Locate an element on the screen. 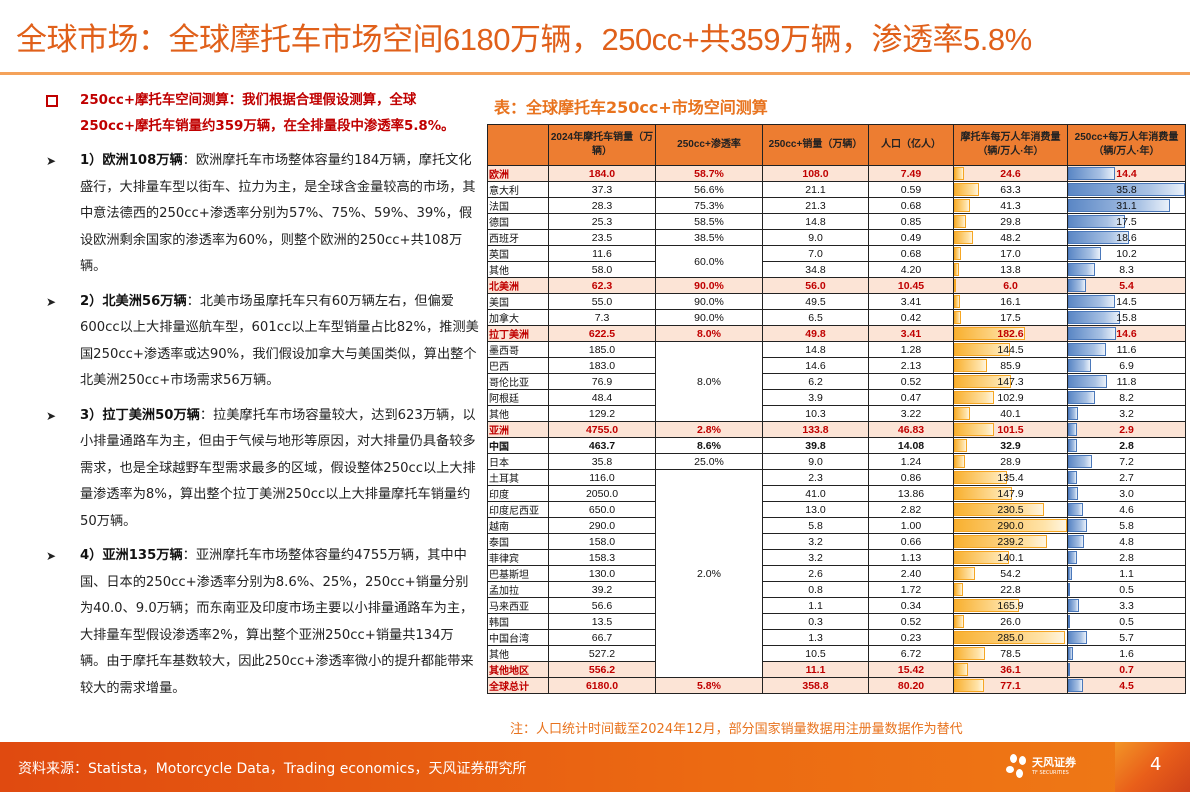 The width and height of the screenshot is (1190, 792). cell-per-capita-value: 77.1 is located at coordinates (1010, 685).